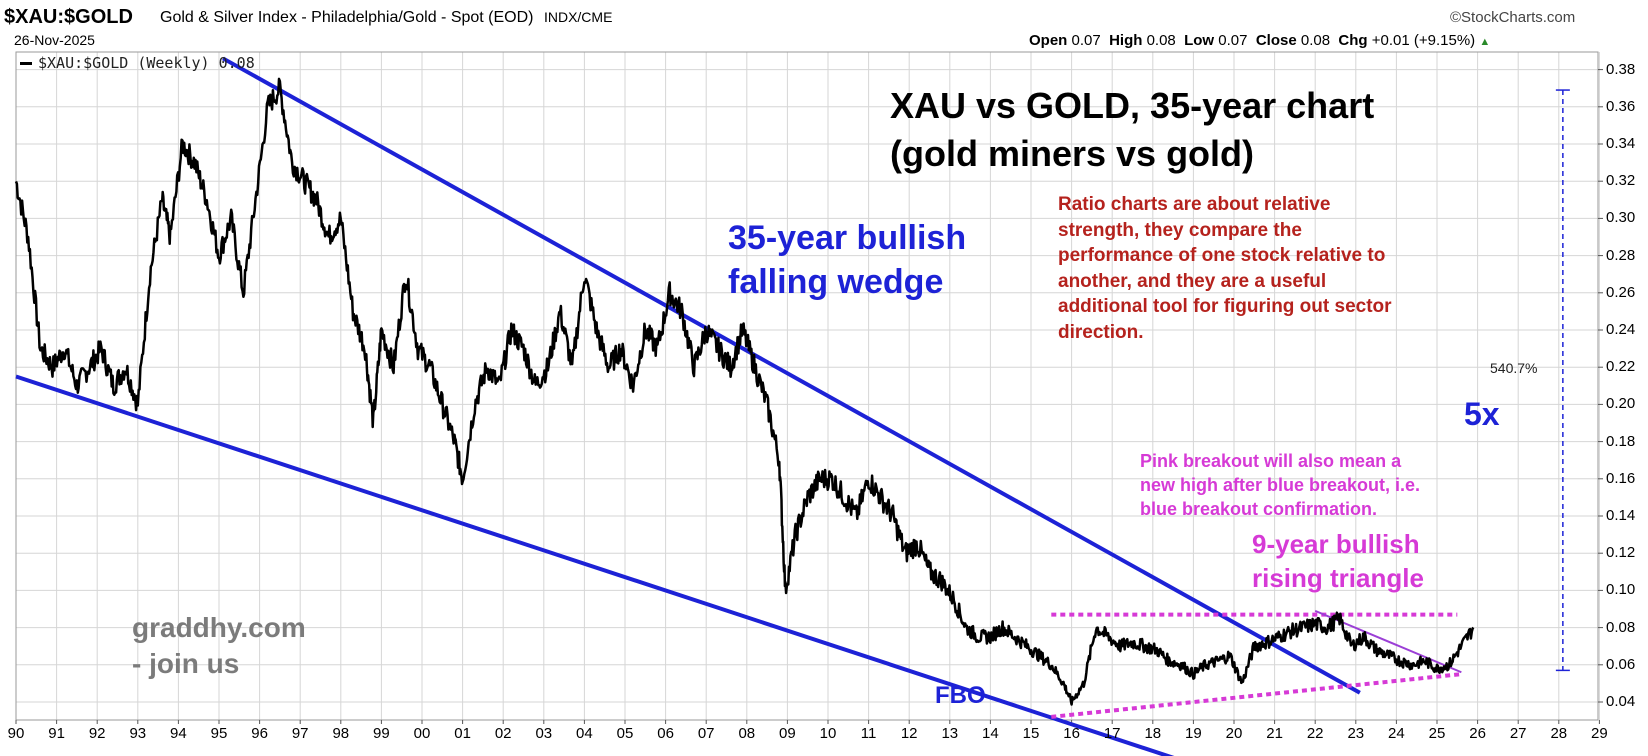  What do you see at coordinates (1621, 255) in the screenshot?
I see `y-tick-label: 0.28` at bounding box center [1621, 255].